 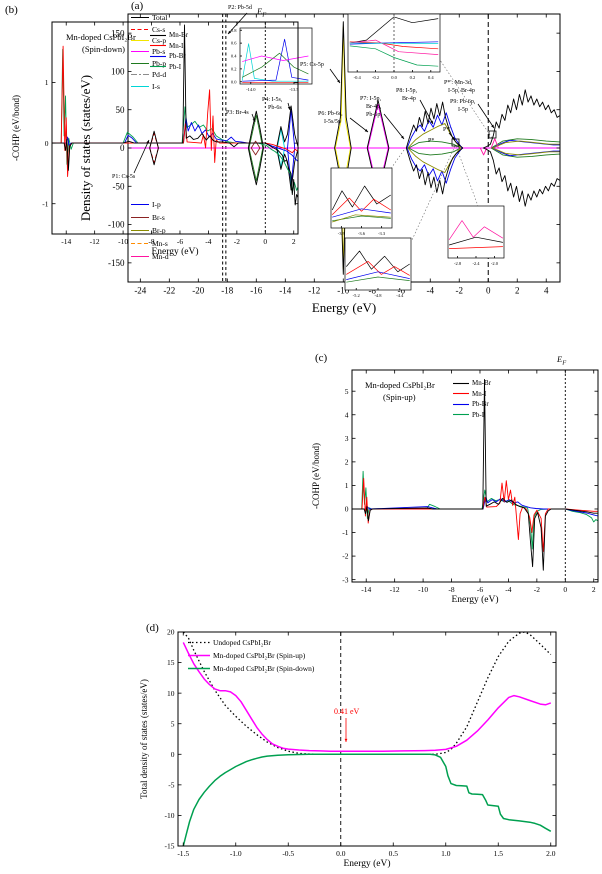 I want to click on svg-text: -15, so click(x=170, y=846).